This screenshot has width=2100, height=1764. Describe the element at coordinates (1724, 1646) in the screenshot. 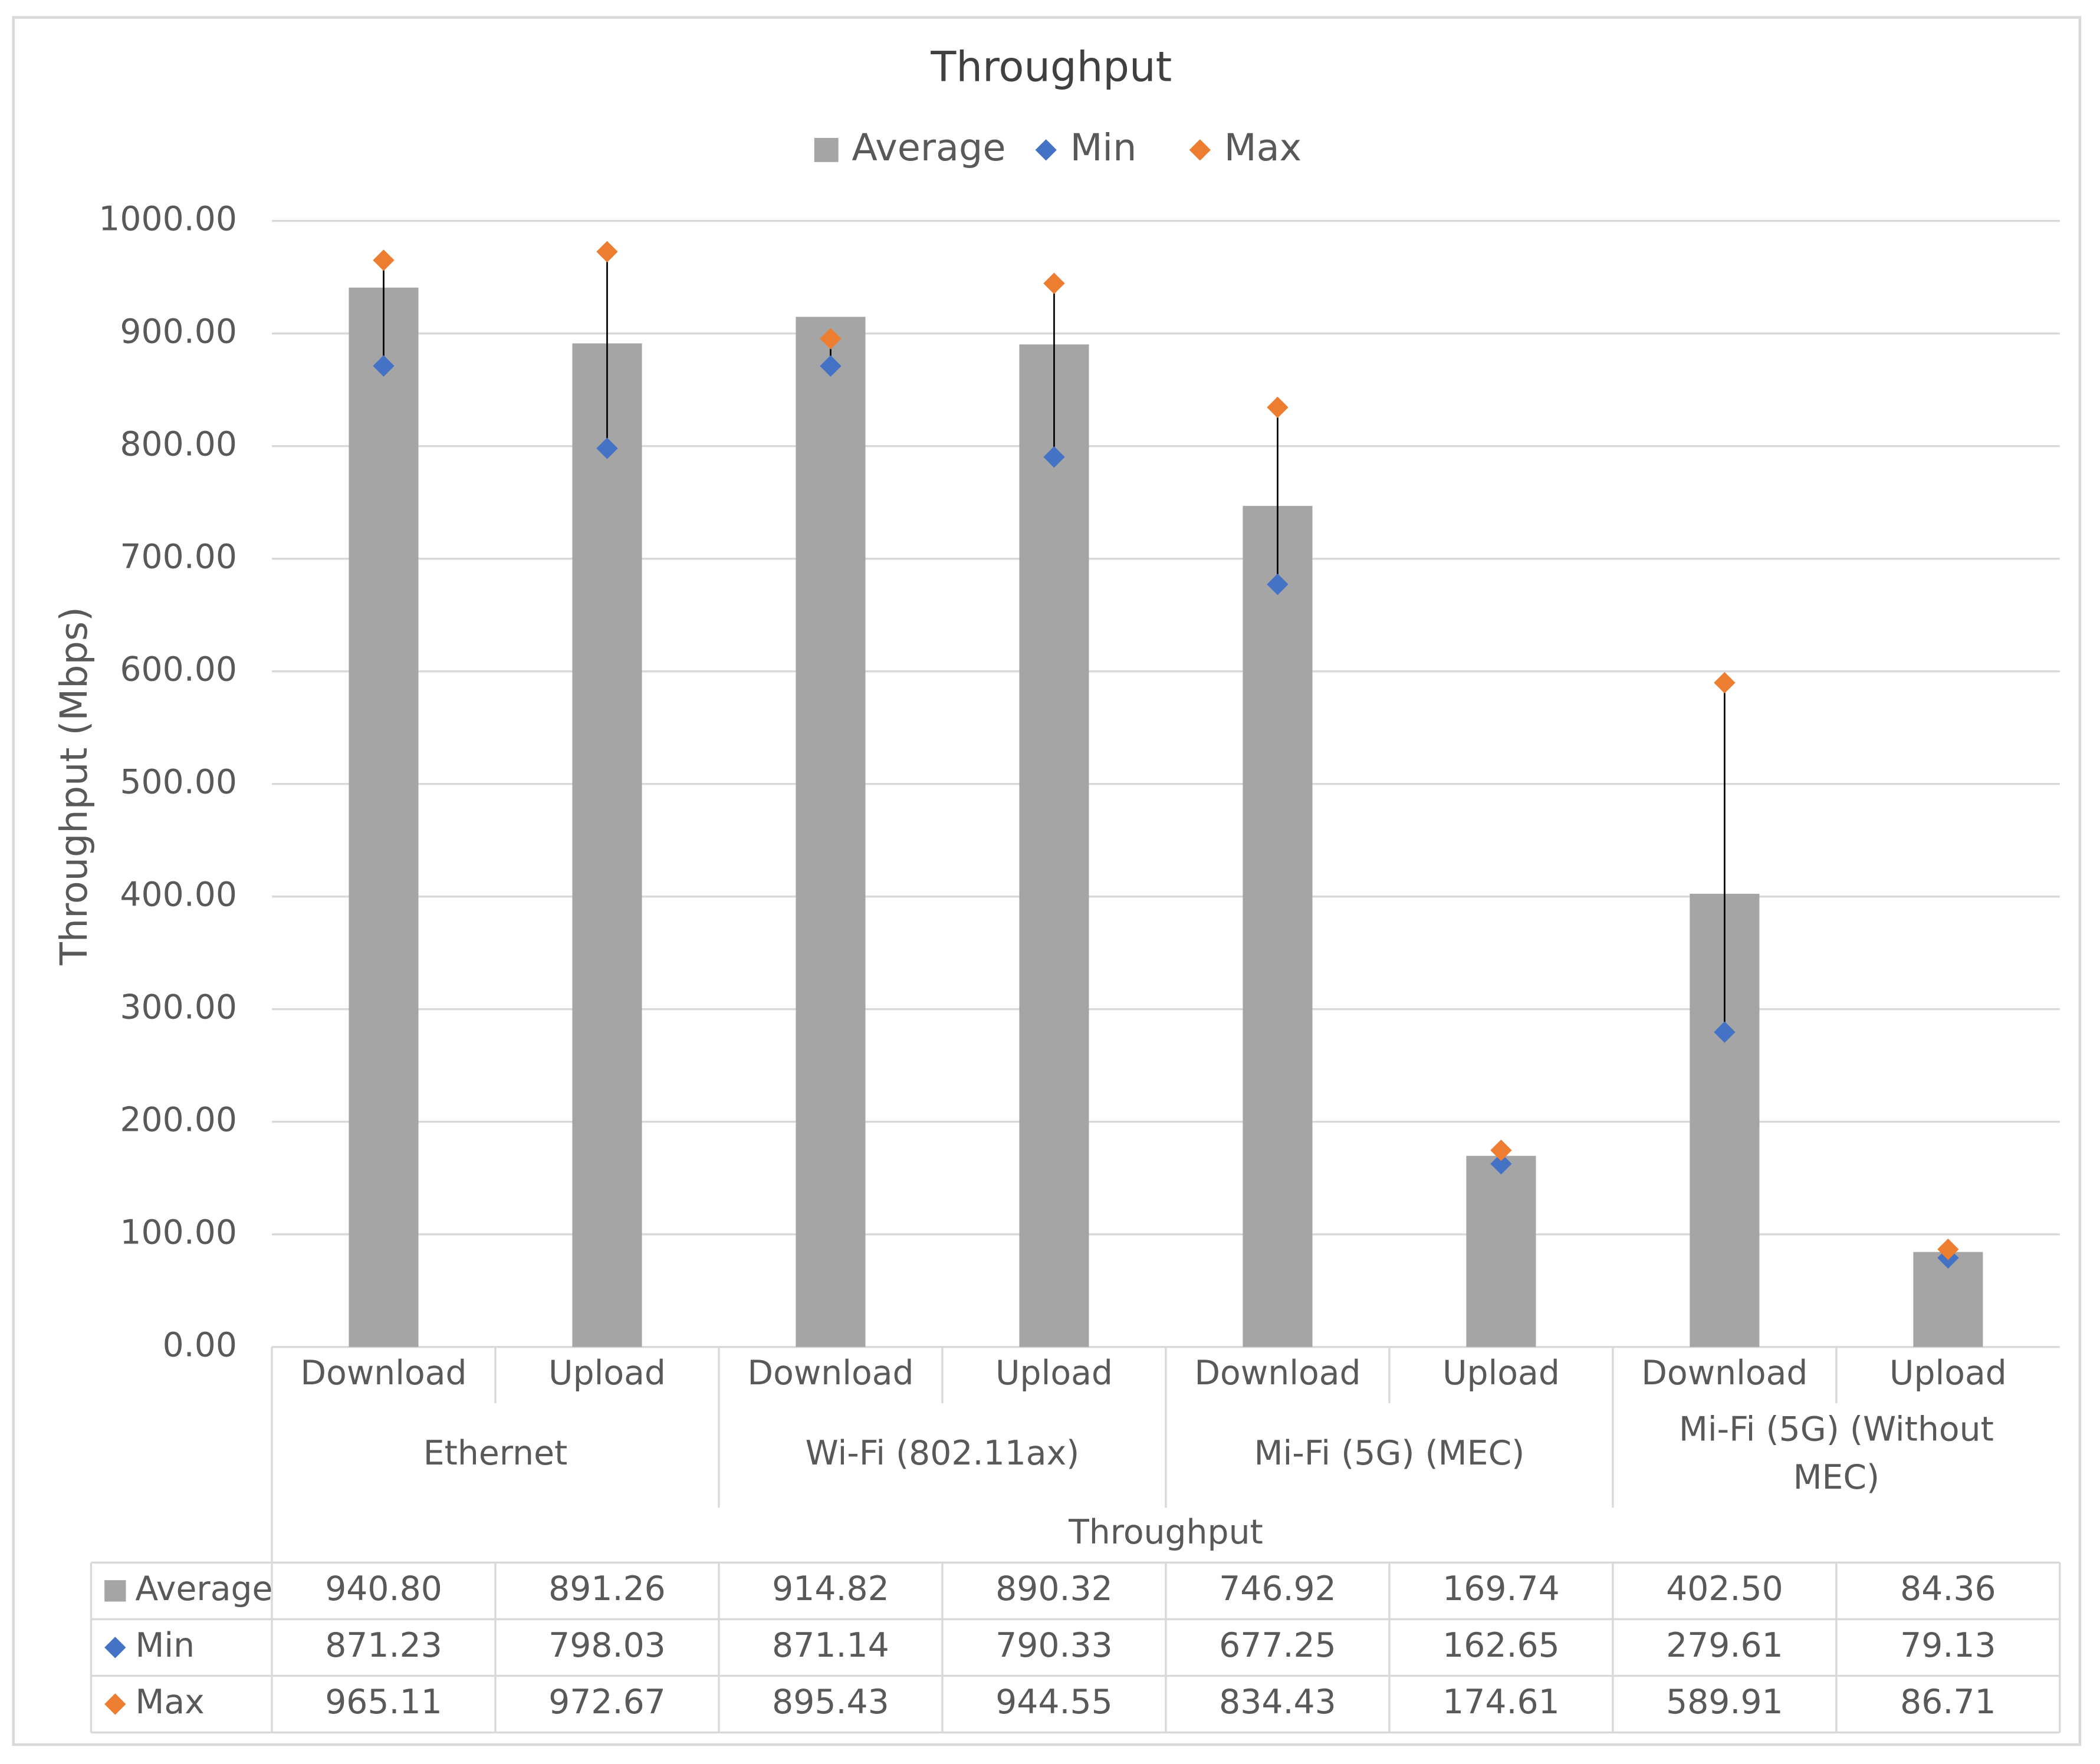

I see `table-cell-value: 279.61` at that location.